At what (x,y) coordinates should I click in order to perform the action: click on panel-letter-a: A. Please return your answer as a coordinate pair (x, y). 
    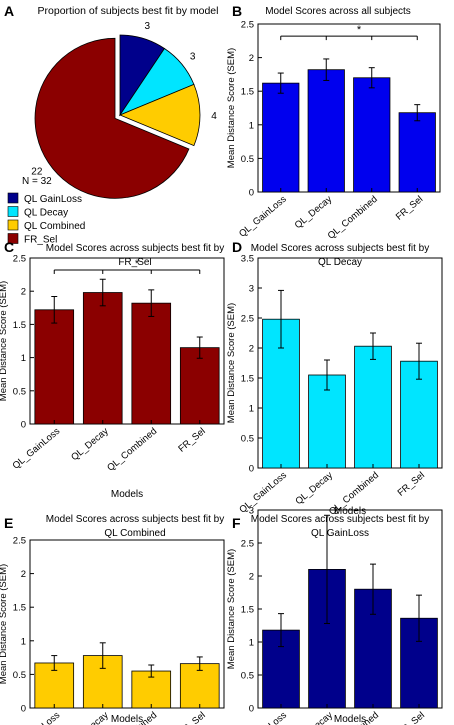
    Looking at the image, I should click on (9, 11).